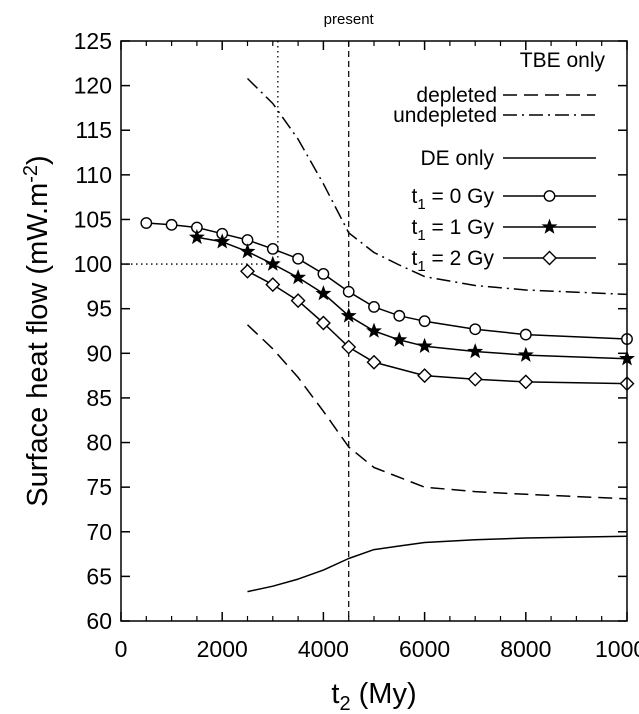  What do you see at coordinates (384, 694) in the screenshot?
I see `x-axis-title-unit: (My)` at bounding box center [384, 694].